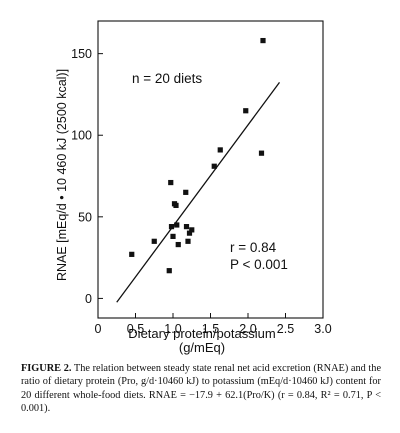 The height and width of the screenshot is (433, 400). I want to click on x-tick-label: 2.5, so click(285, 329).